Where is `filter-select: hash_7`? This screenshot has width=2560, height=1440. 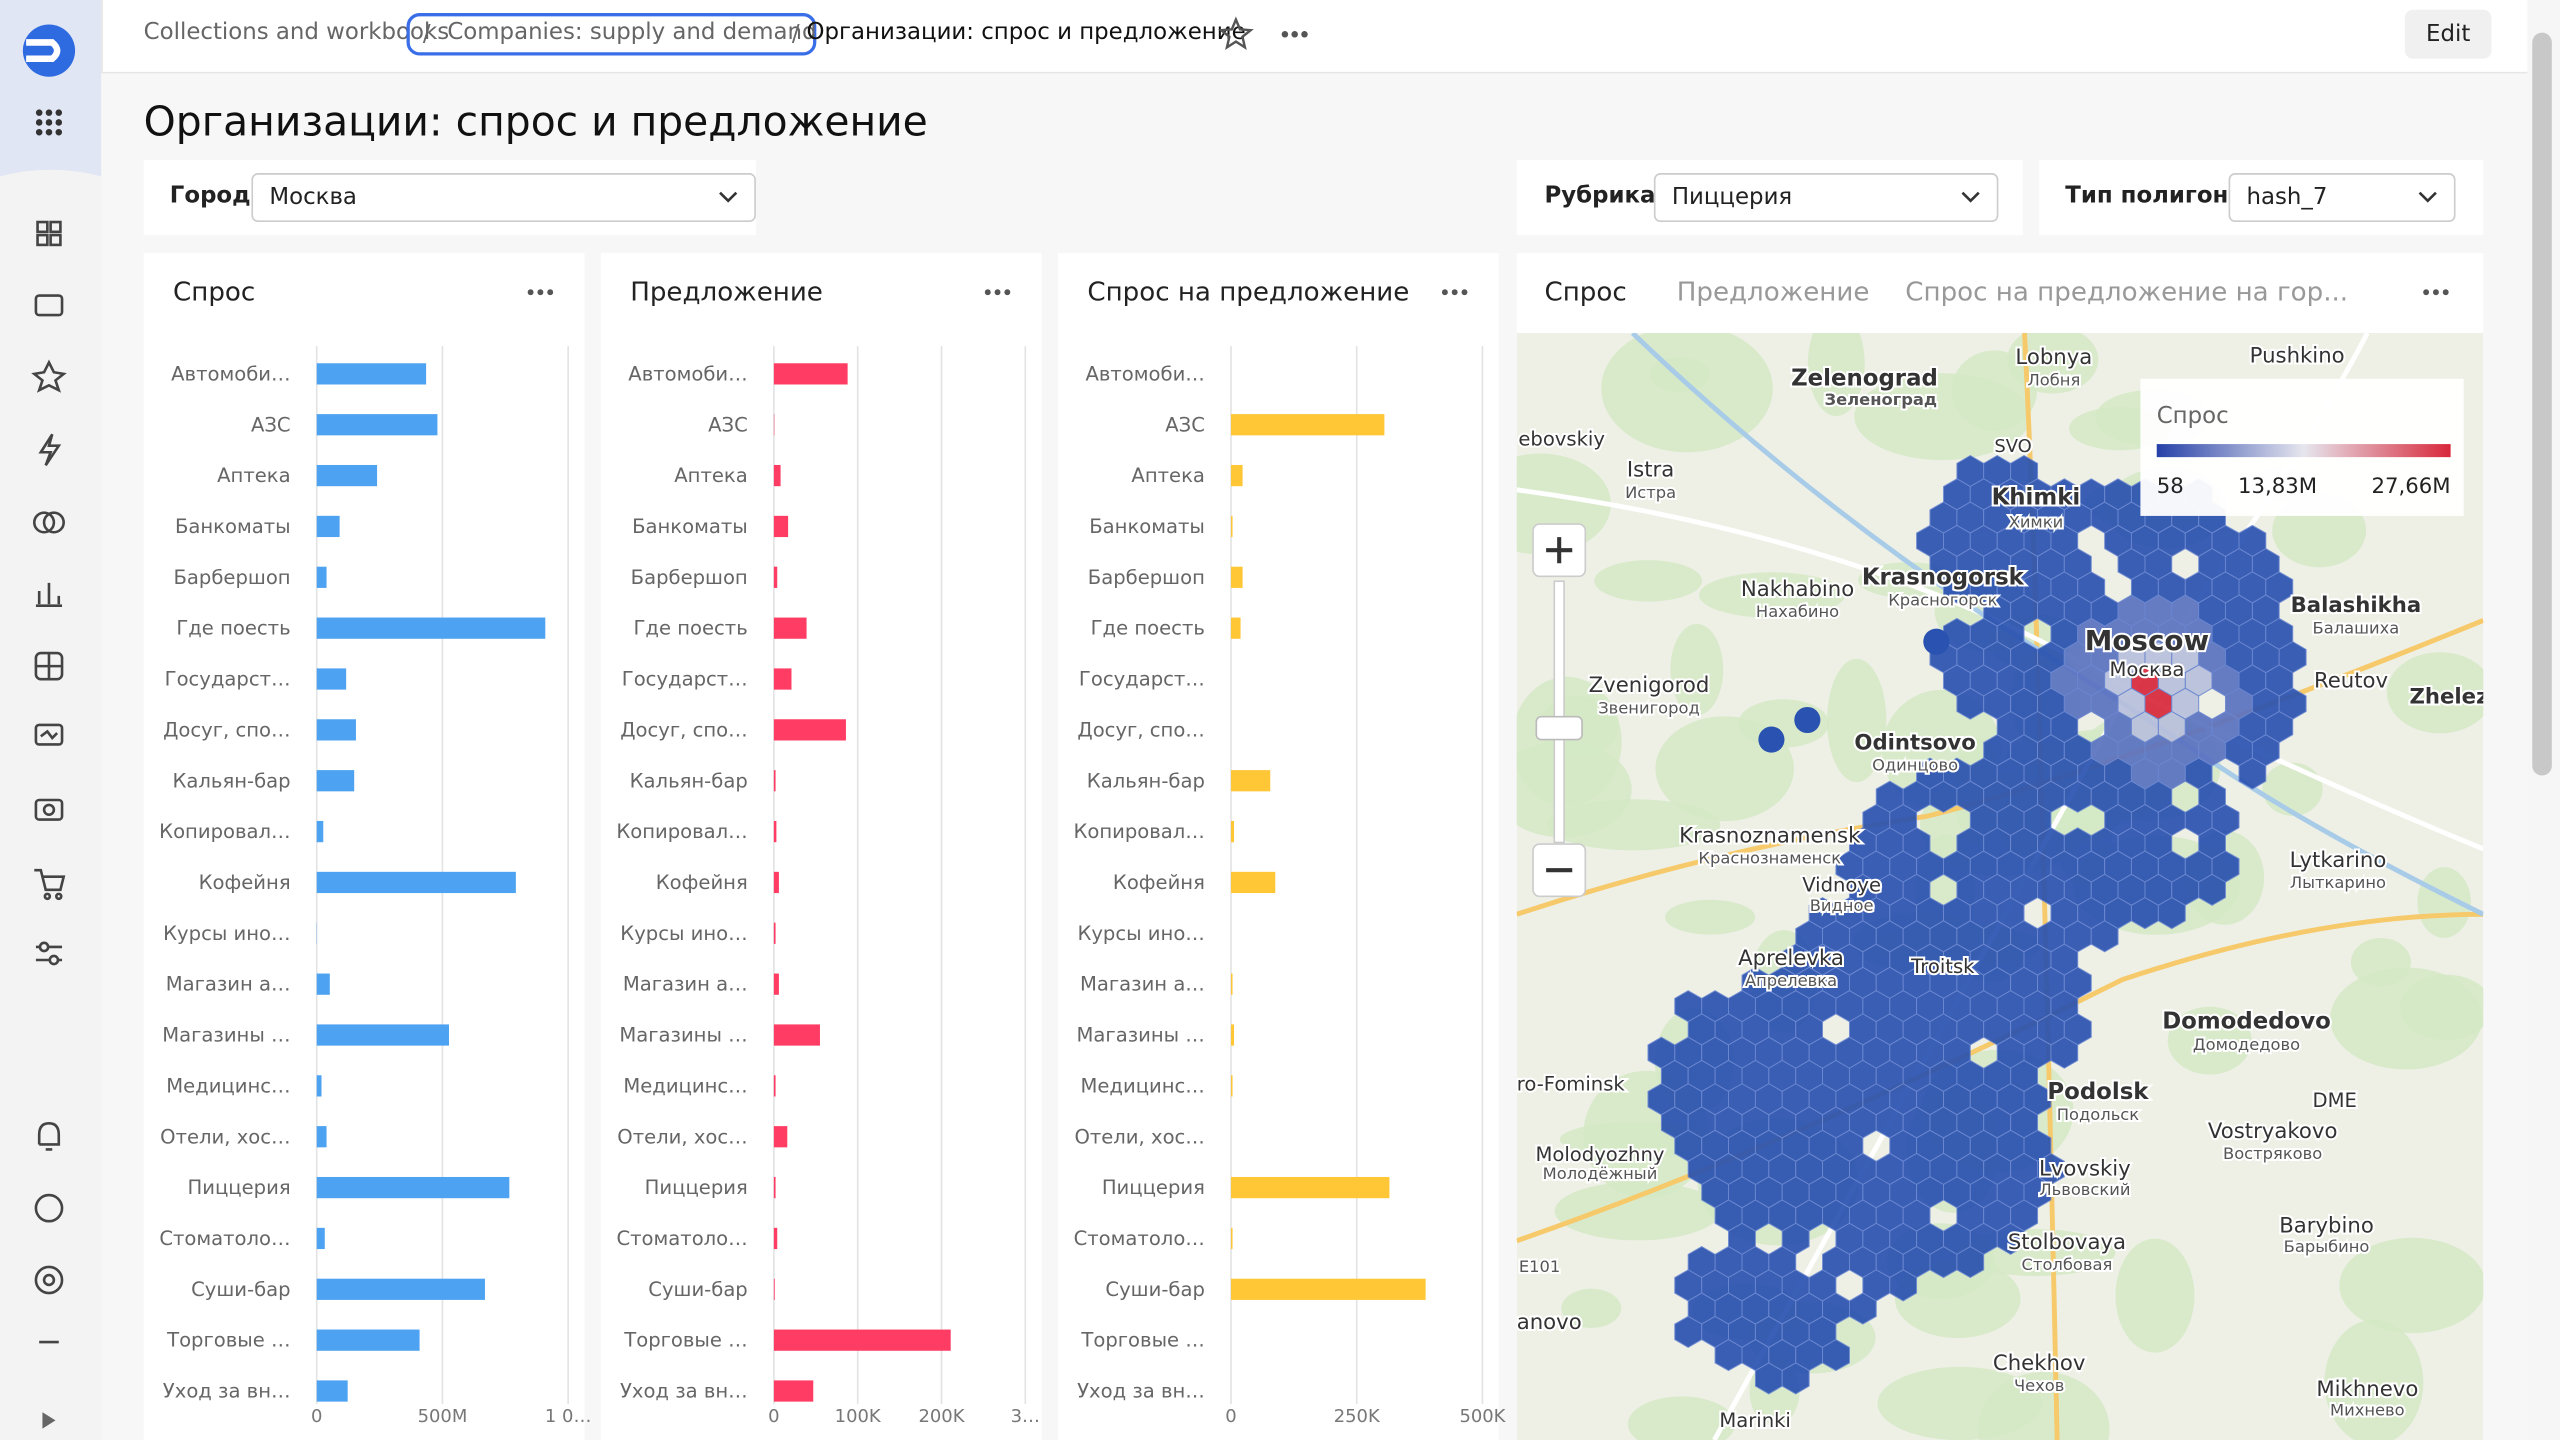 filter-select: hash_7 is located at coordinates (2342, 198).